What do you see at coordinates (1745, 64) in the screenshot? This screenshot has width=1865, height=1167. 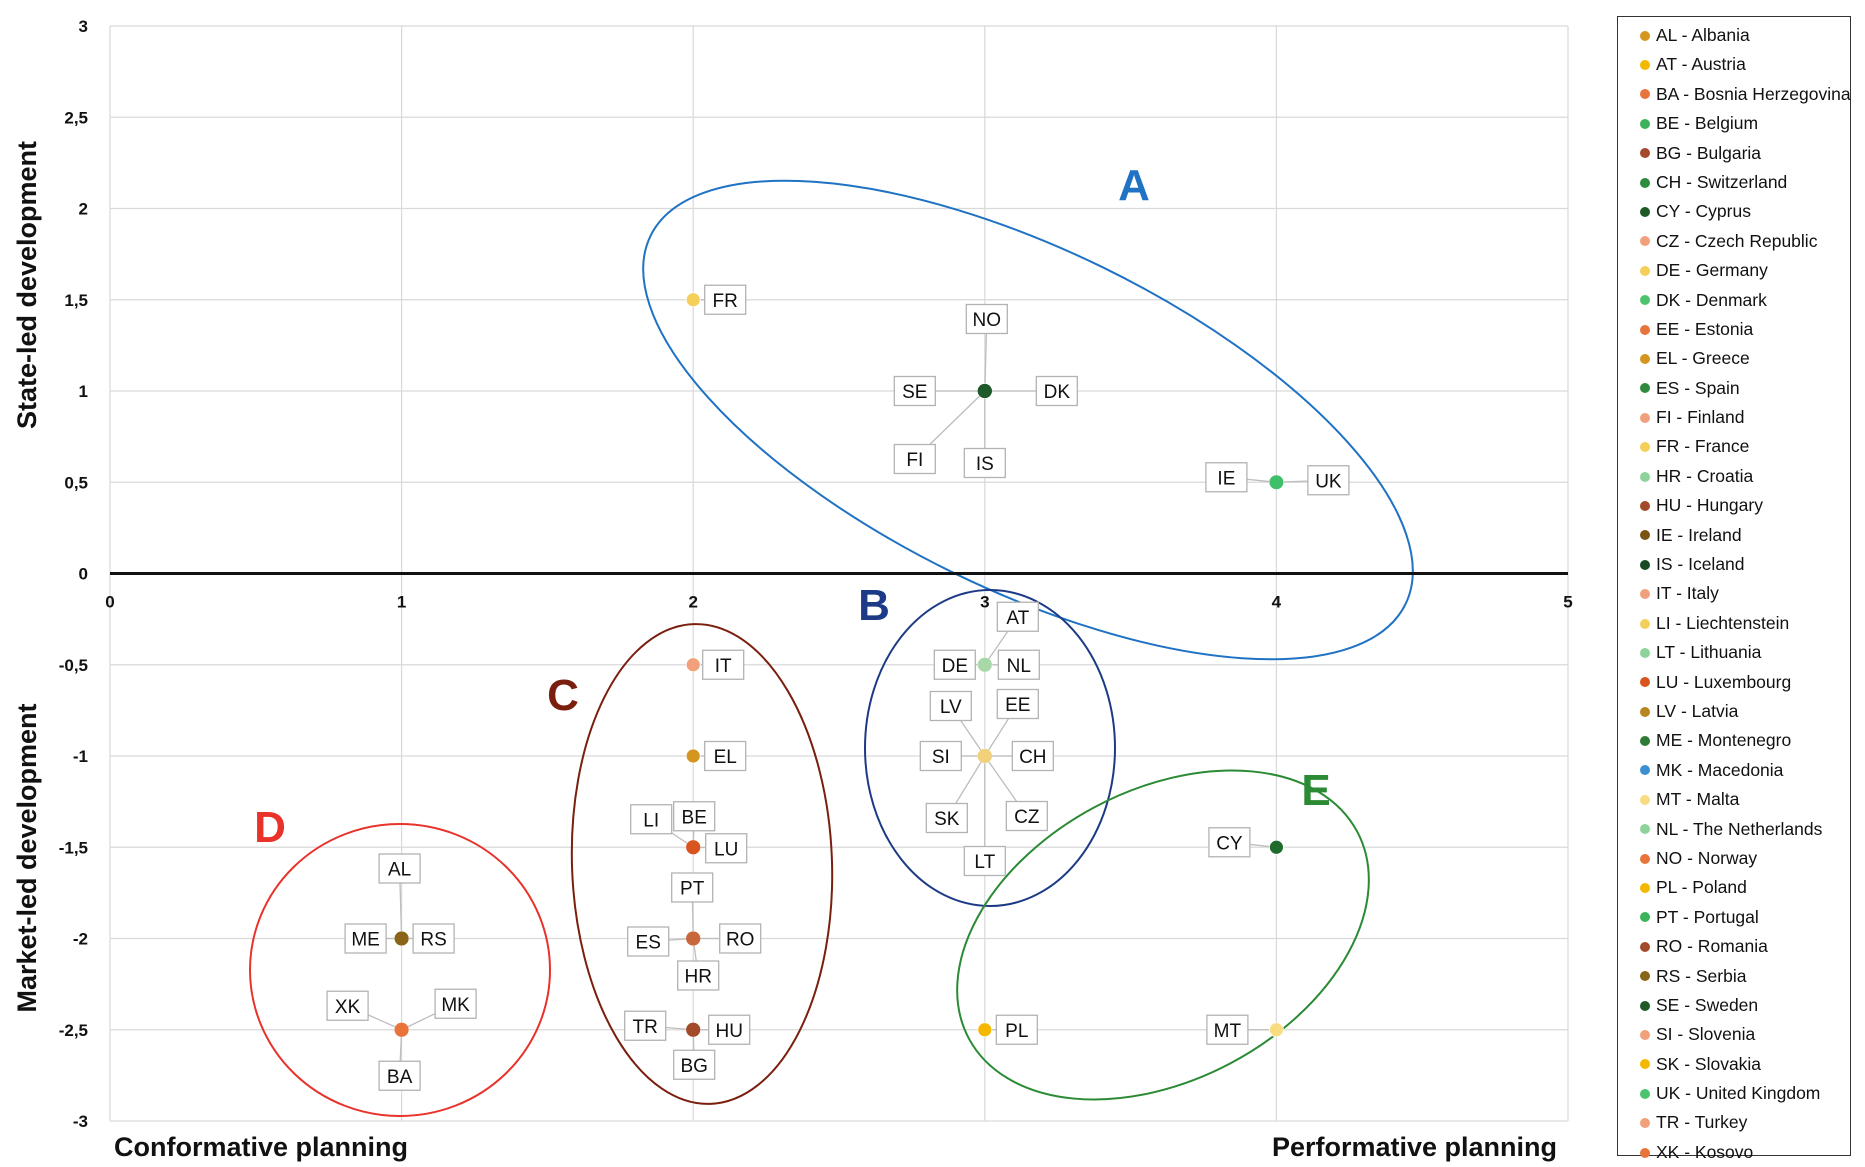 I see `legend-item: AT - Austria` at bounding box center [1745, 64].